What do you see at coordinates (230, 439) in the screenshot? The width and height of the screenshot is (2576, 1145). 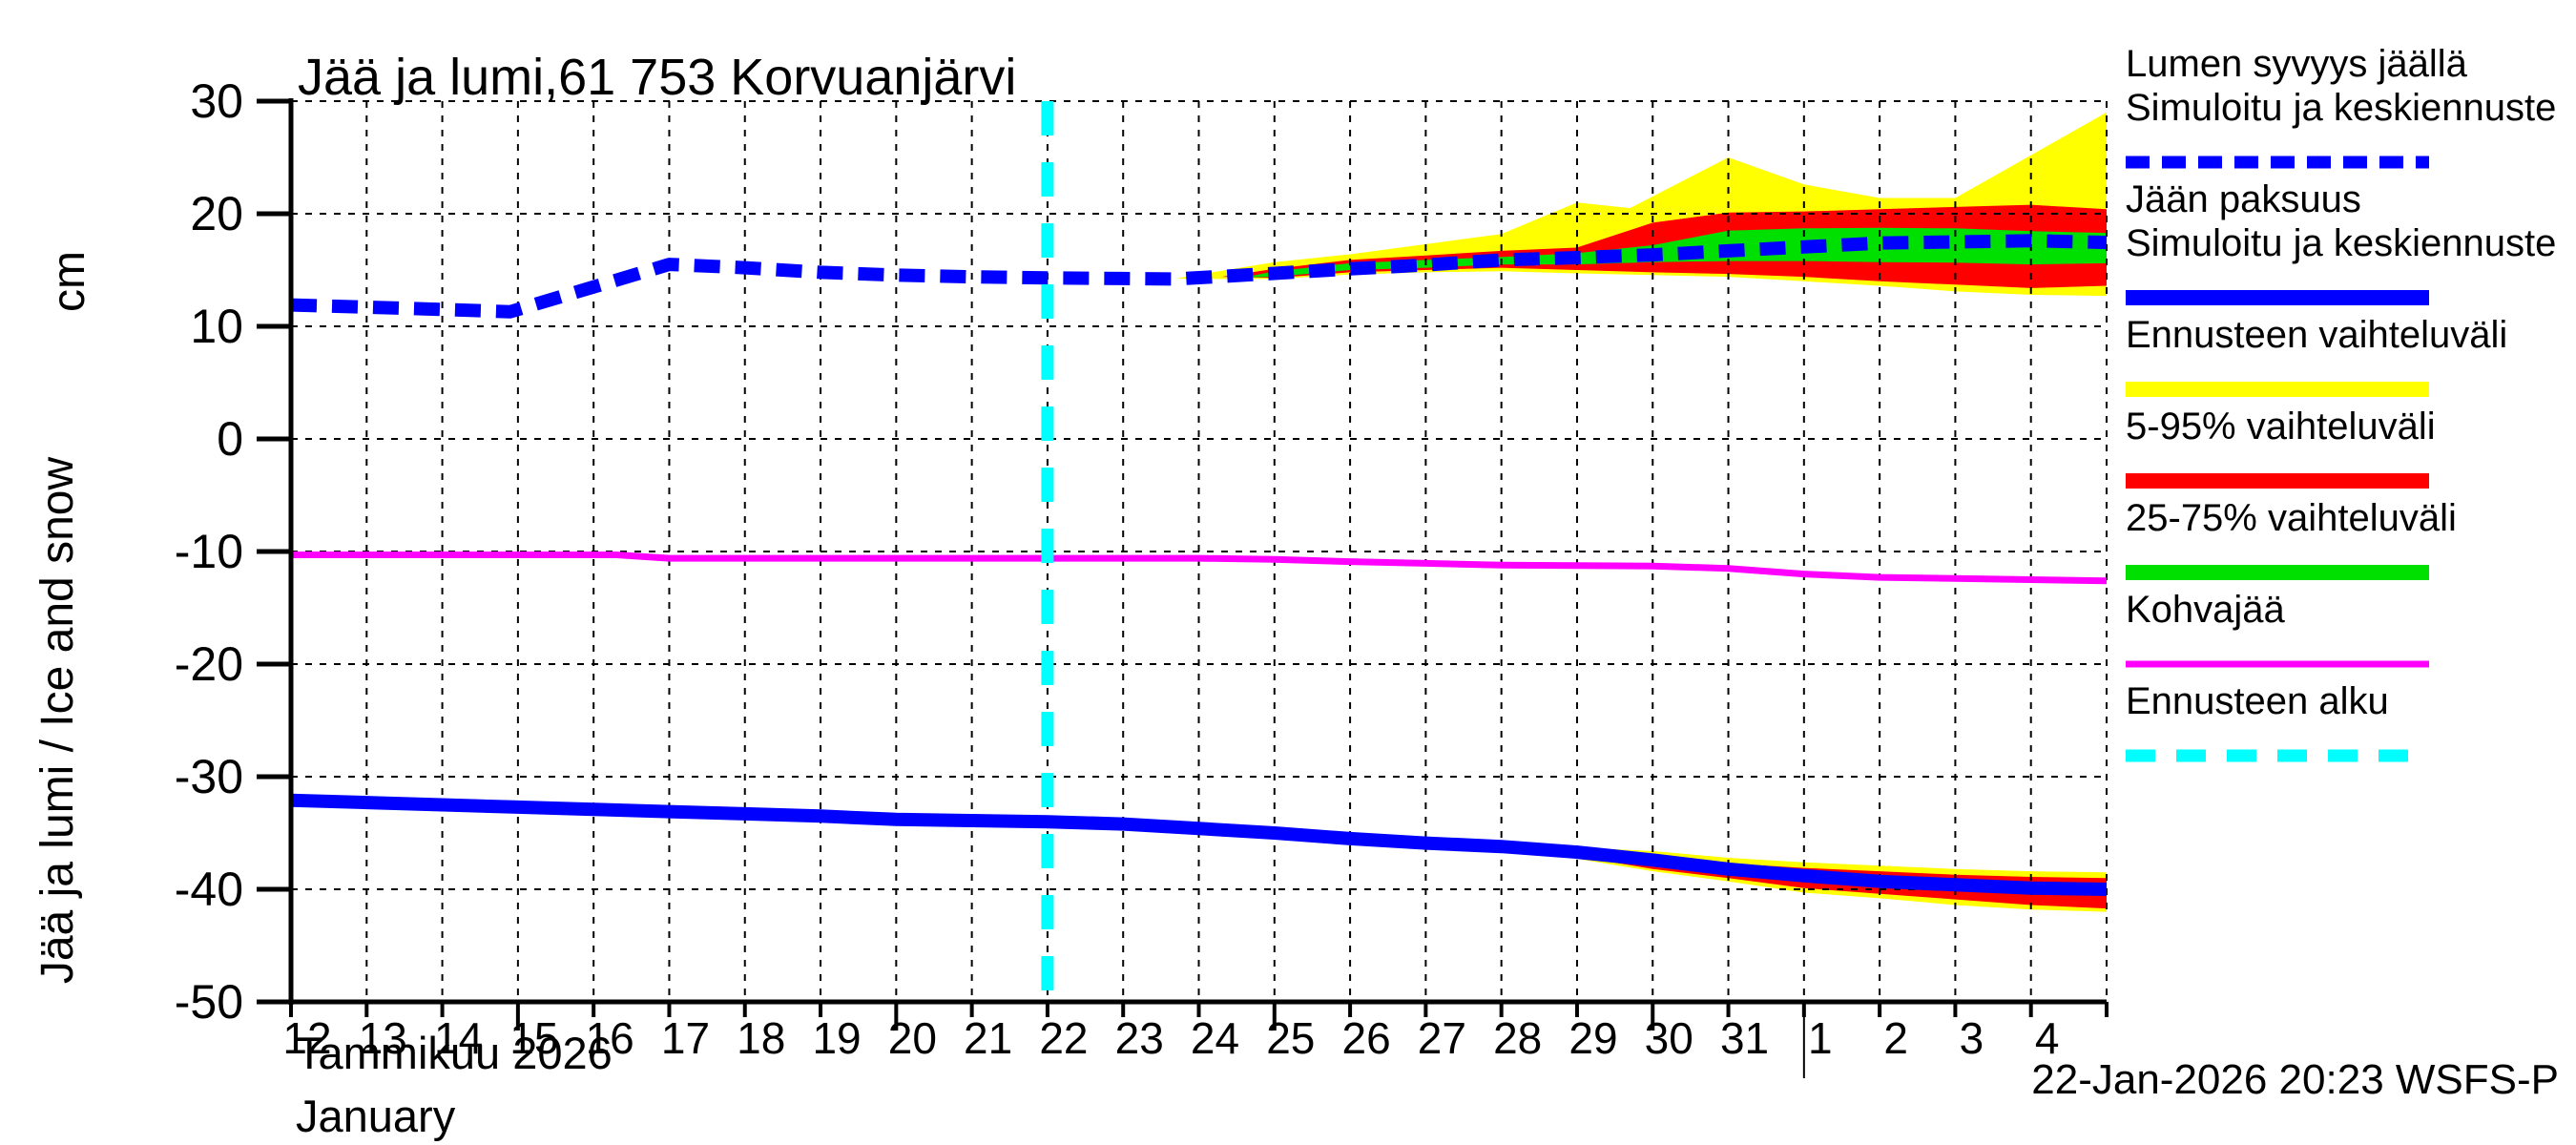 I see `y-tick-label-0: 0` at bounding box center [230, 439].